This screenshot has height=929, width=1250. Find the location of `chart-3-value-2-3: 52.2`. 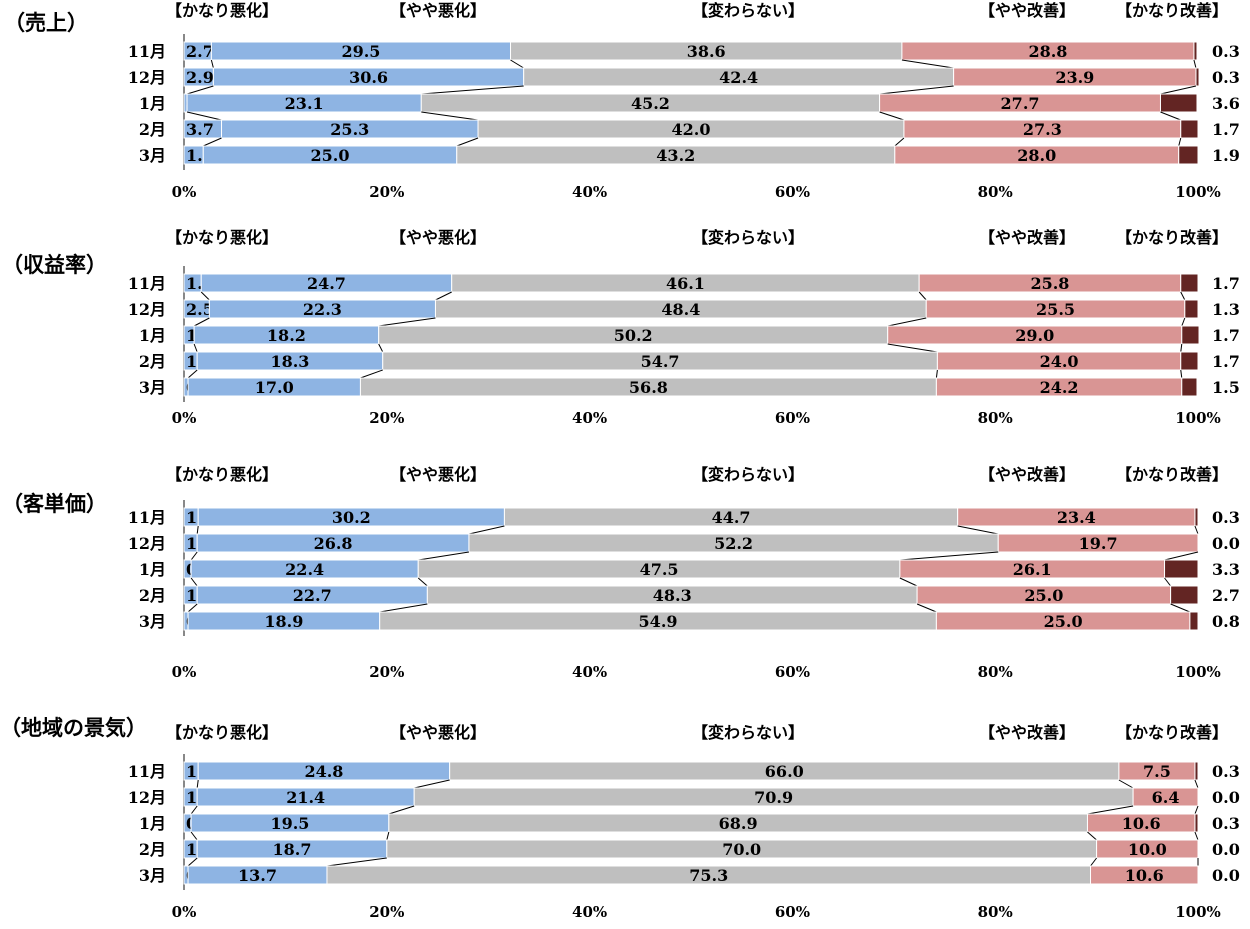

chart-3-value-2-3: 52.2 is located at coordinates (733, 543).